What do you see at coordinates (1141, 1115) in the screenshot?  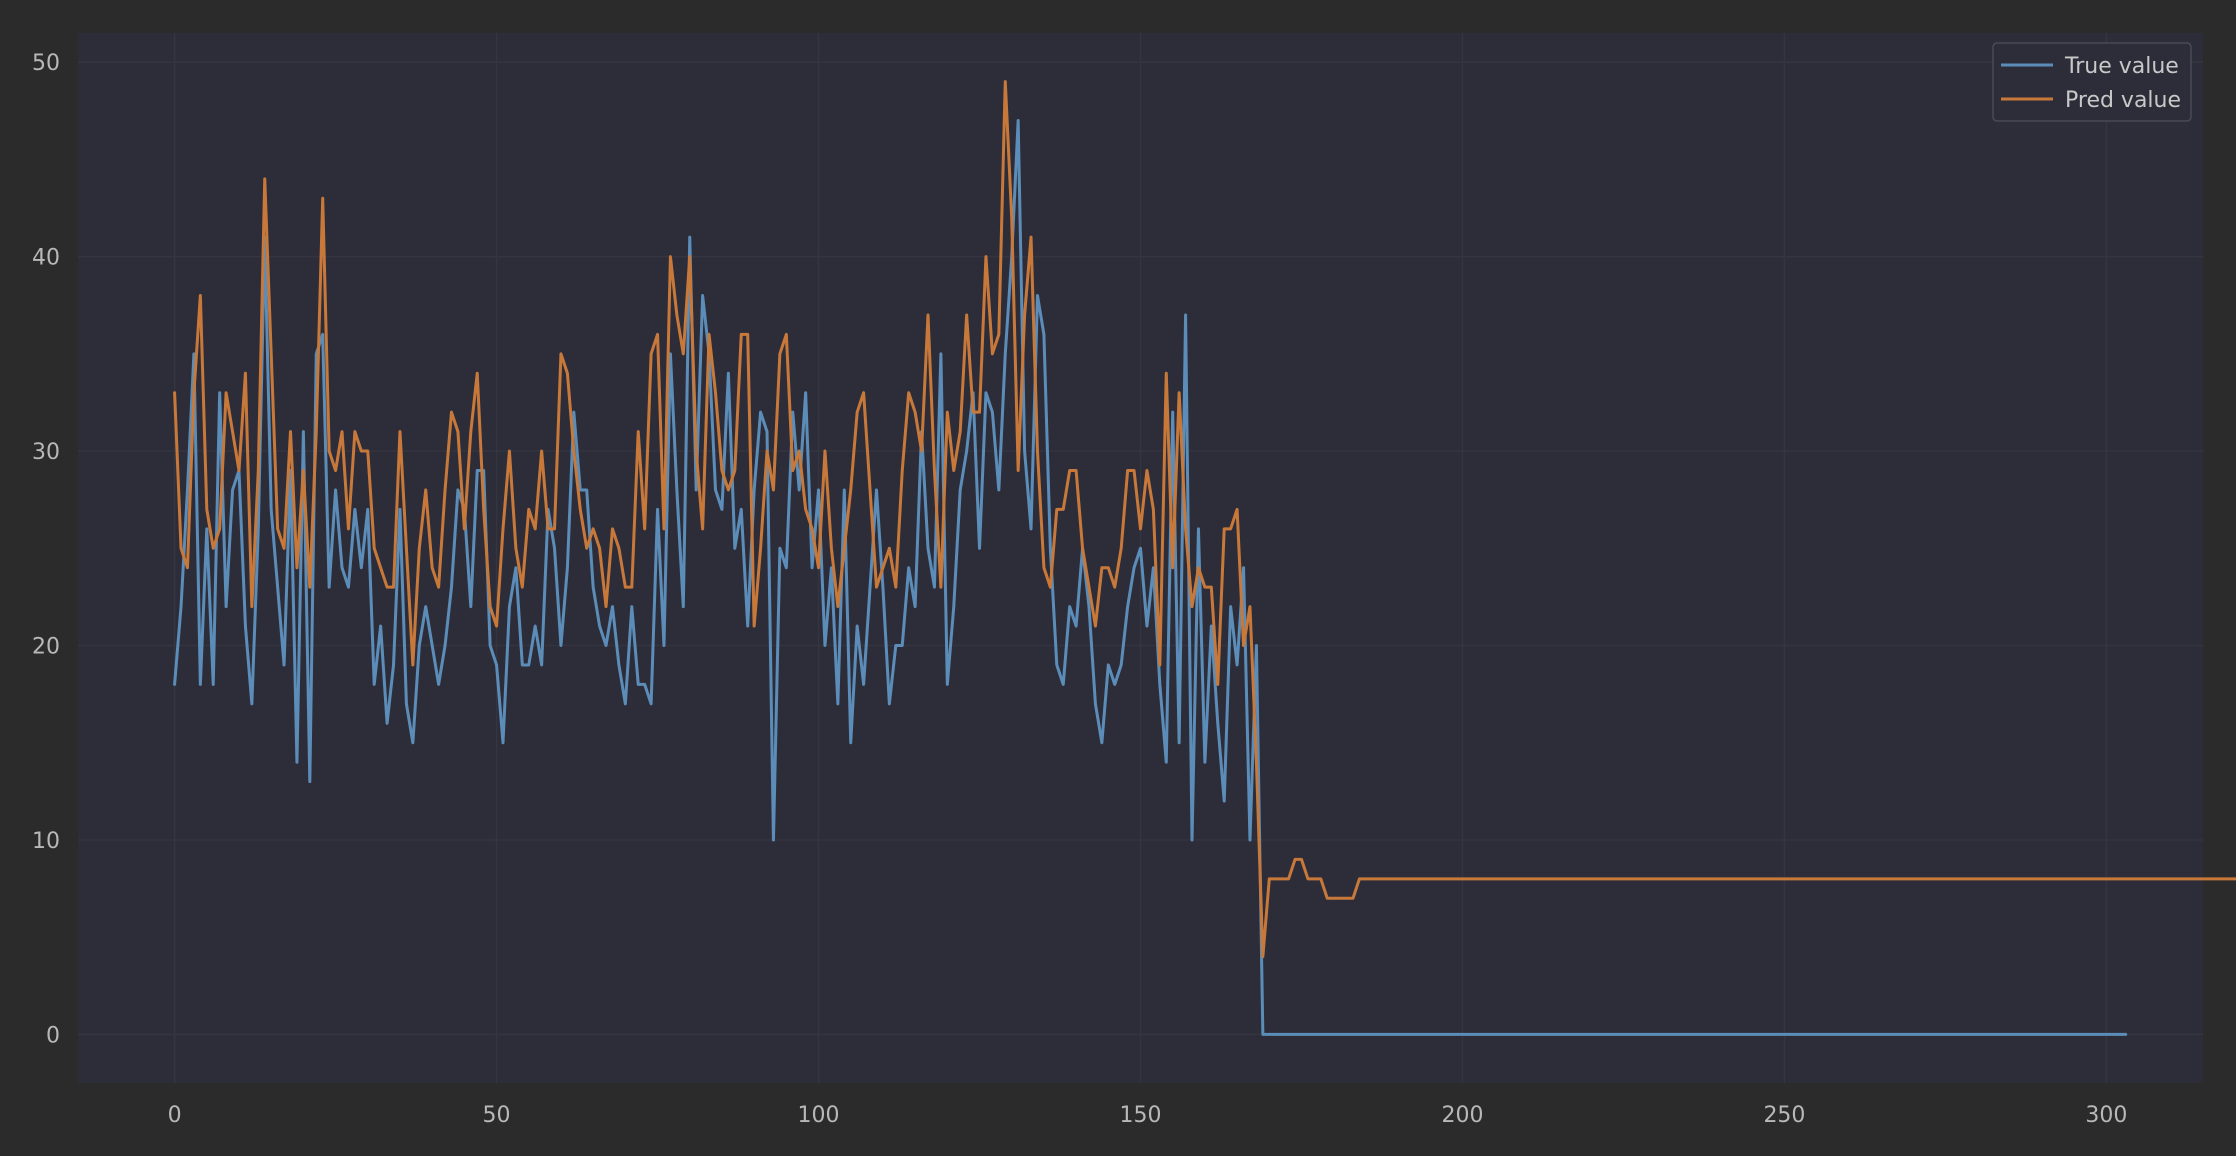 I see `x-tick-label: 150` at bounding box center [1141, 1115].